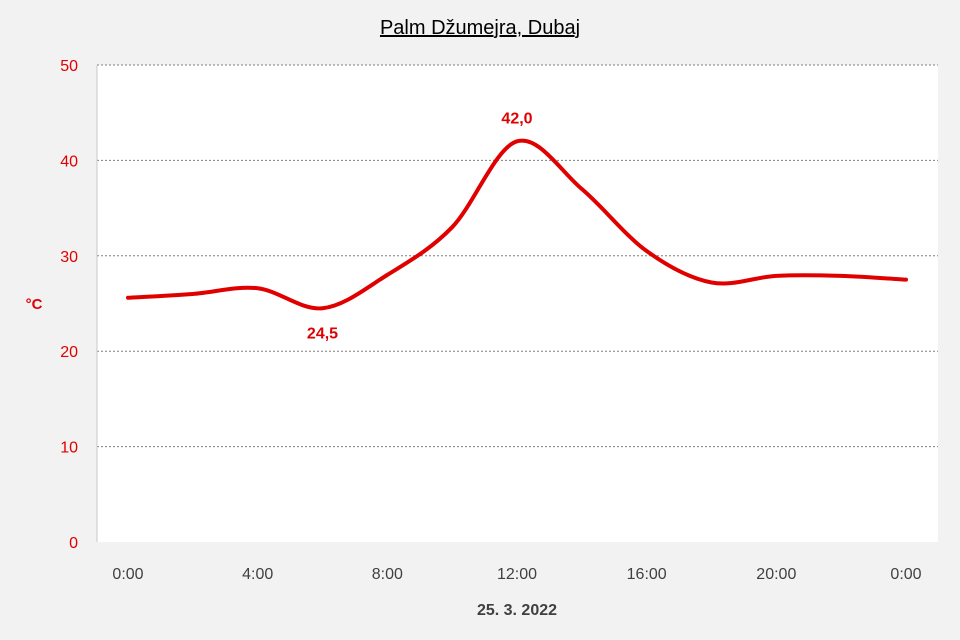 The image size is (960, 640). I want to click on x-tick-label: 4:00, so click(257, 574).